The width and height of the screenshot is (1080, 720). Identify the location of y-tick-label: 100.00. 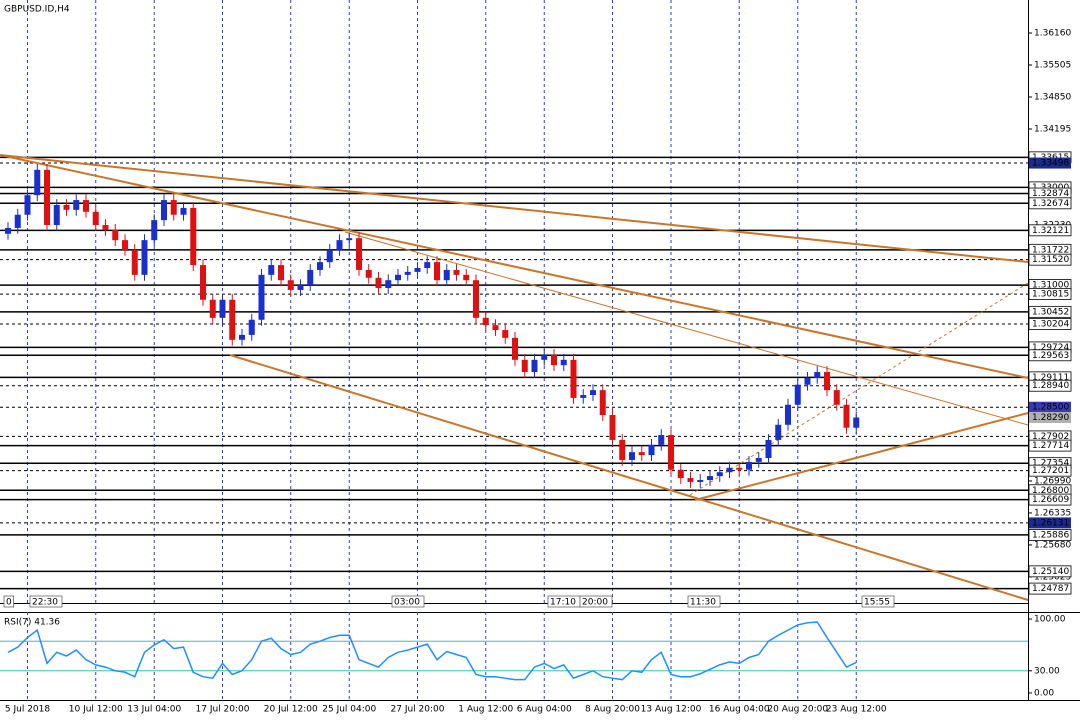
(1050, 620).